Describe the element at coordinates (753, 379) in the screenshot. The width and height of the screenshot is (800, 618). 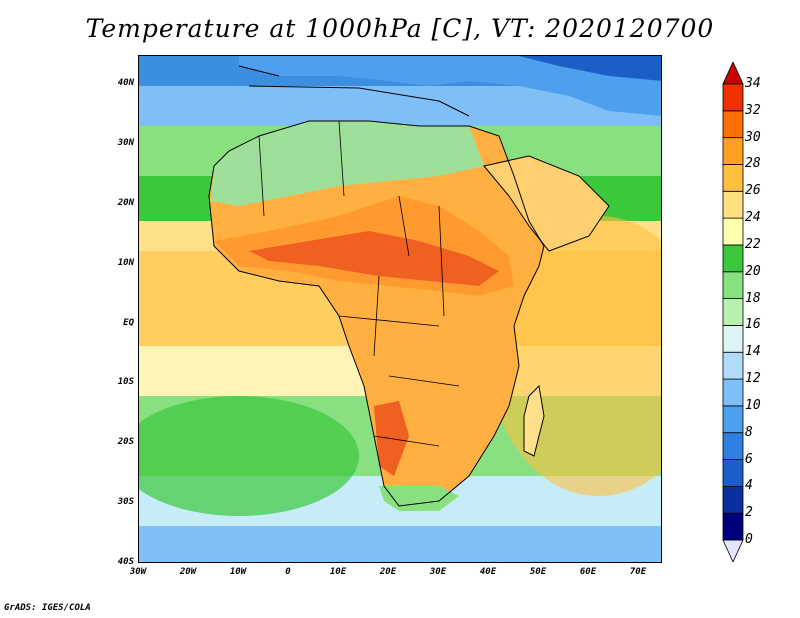
I see `colorbar-label: 12` at that location.